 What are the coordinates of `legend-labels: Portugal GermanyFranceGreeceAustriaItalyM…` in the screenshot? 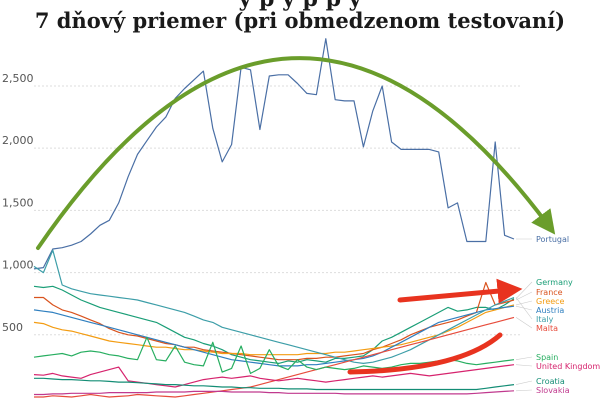 It's located at (557, 315).